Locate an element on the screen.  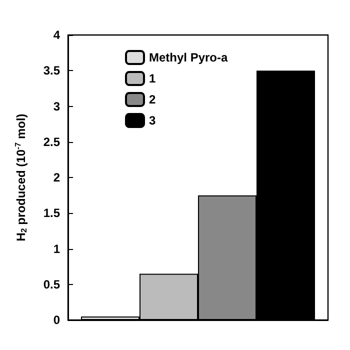
y-tick-label: 0 is located at coordinates (56, 320).